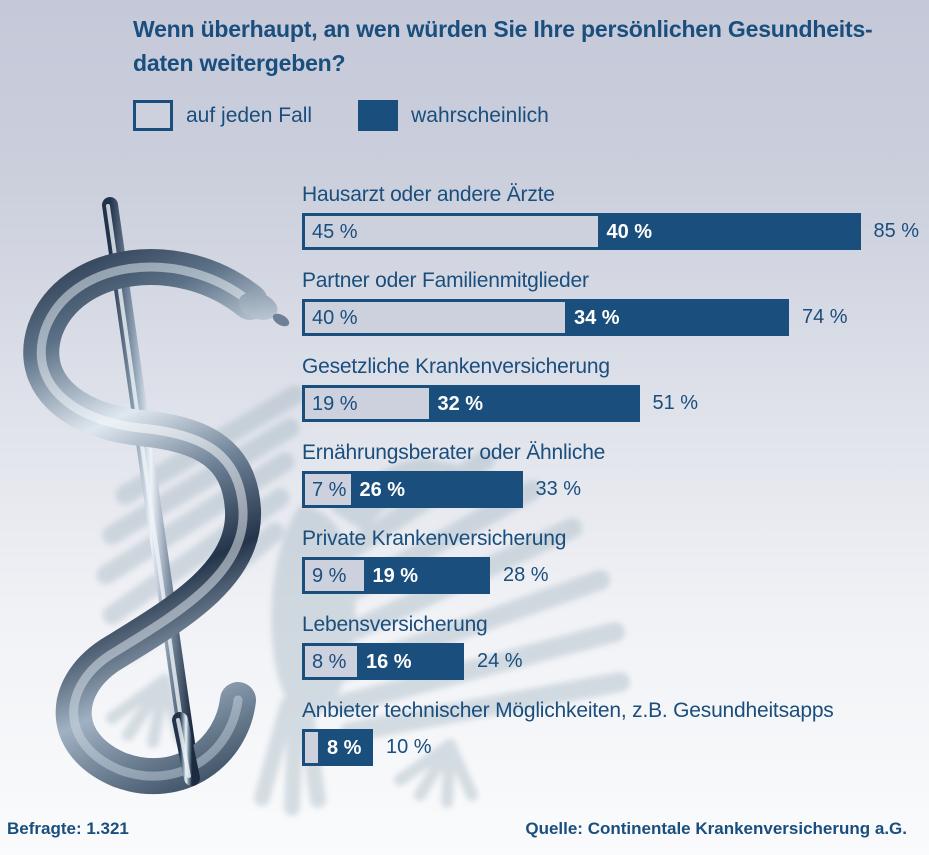 The height and width of the screenshot is (855, 929). What do you see at coordinates (367, 403) in the screenshot?
I see `bar-segment-auf-jeden-fall: 19 %` at bounding box center [367, 403].